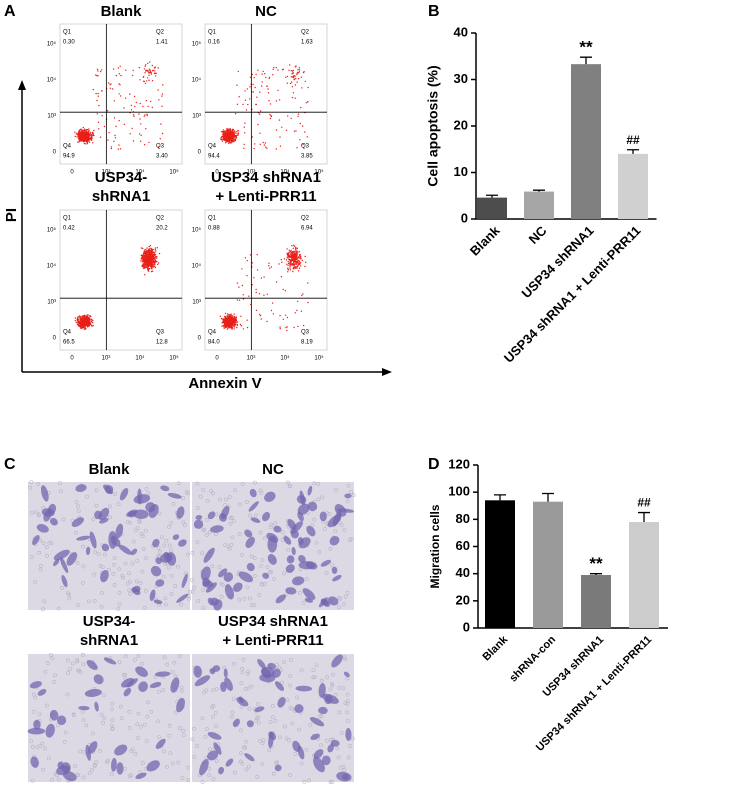 The image size is (753, 785). What do you see at coordinates (495, 648) in the screenshot?
I see `x-tick-label: Blank` at bounding box center [495, 648].